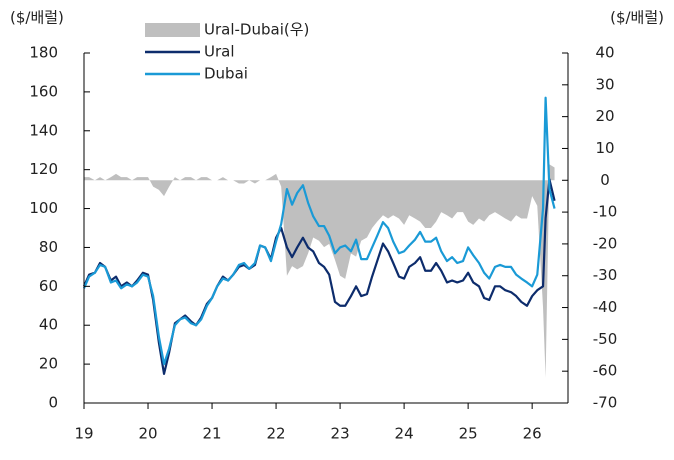 This screenshot has height=460, width=674. I want to click on y2-tick-label: 20, so click(604, 116).